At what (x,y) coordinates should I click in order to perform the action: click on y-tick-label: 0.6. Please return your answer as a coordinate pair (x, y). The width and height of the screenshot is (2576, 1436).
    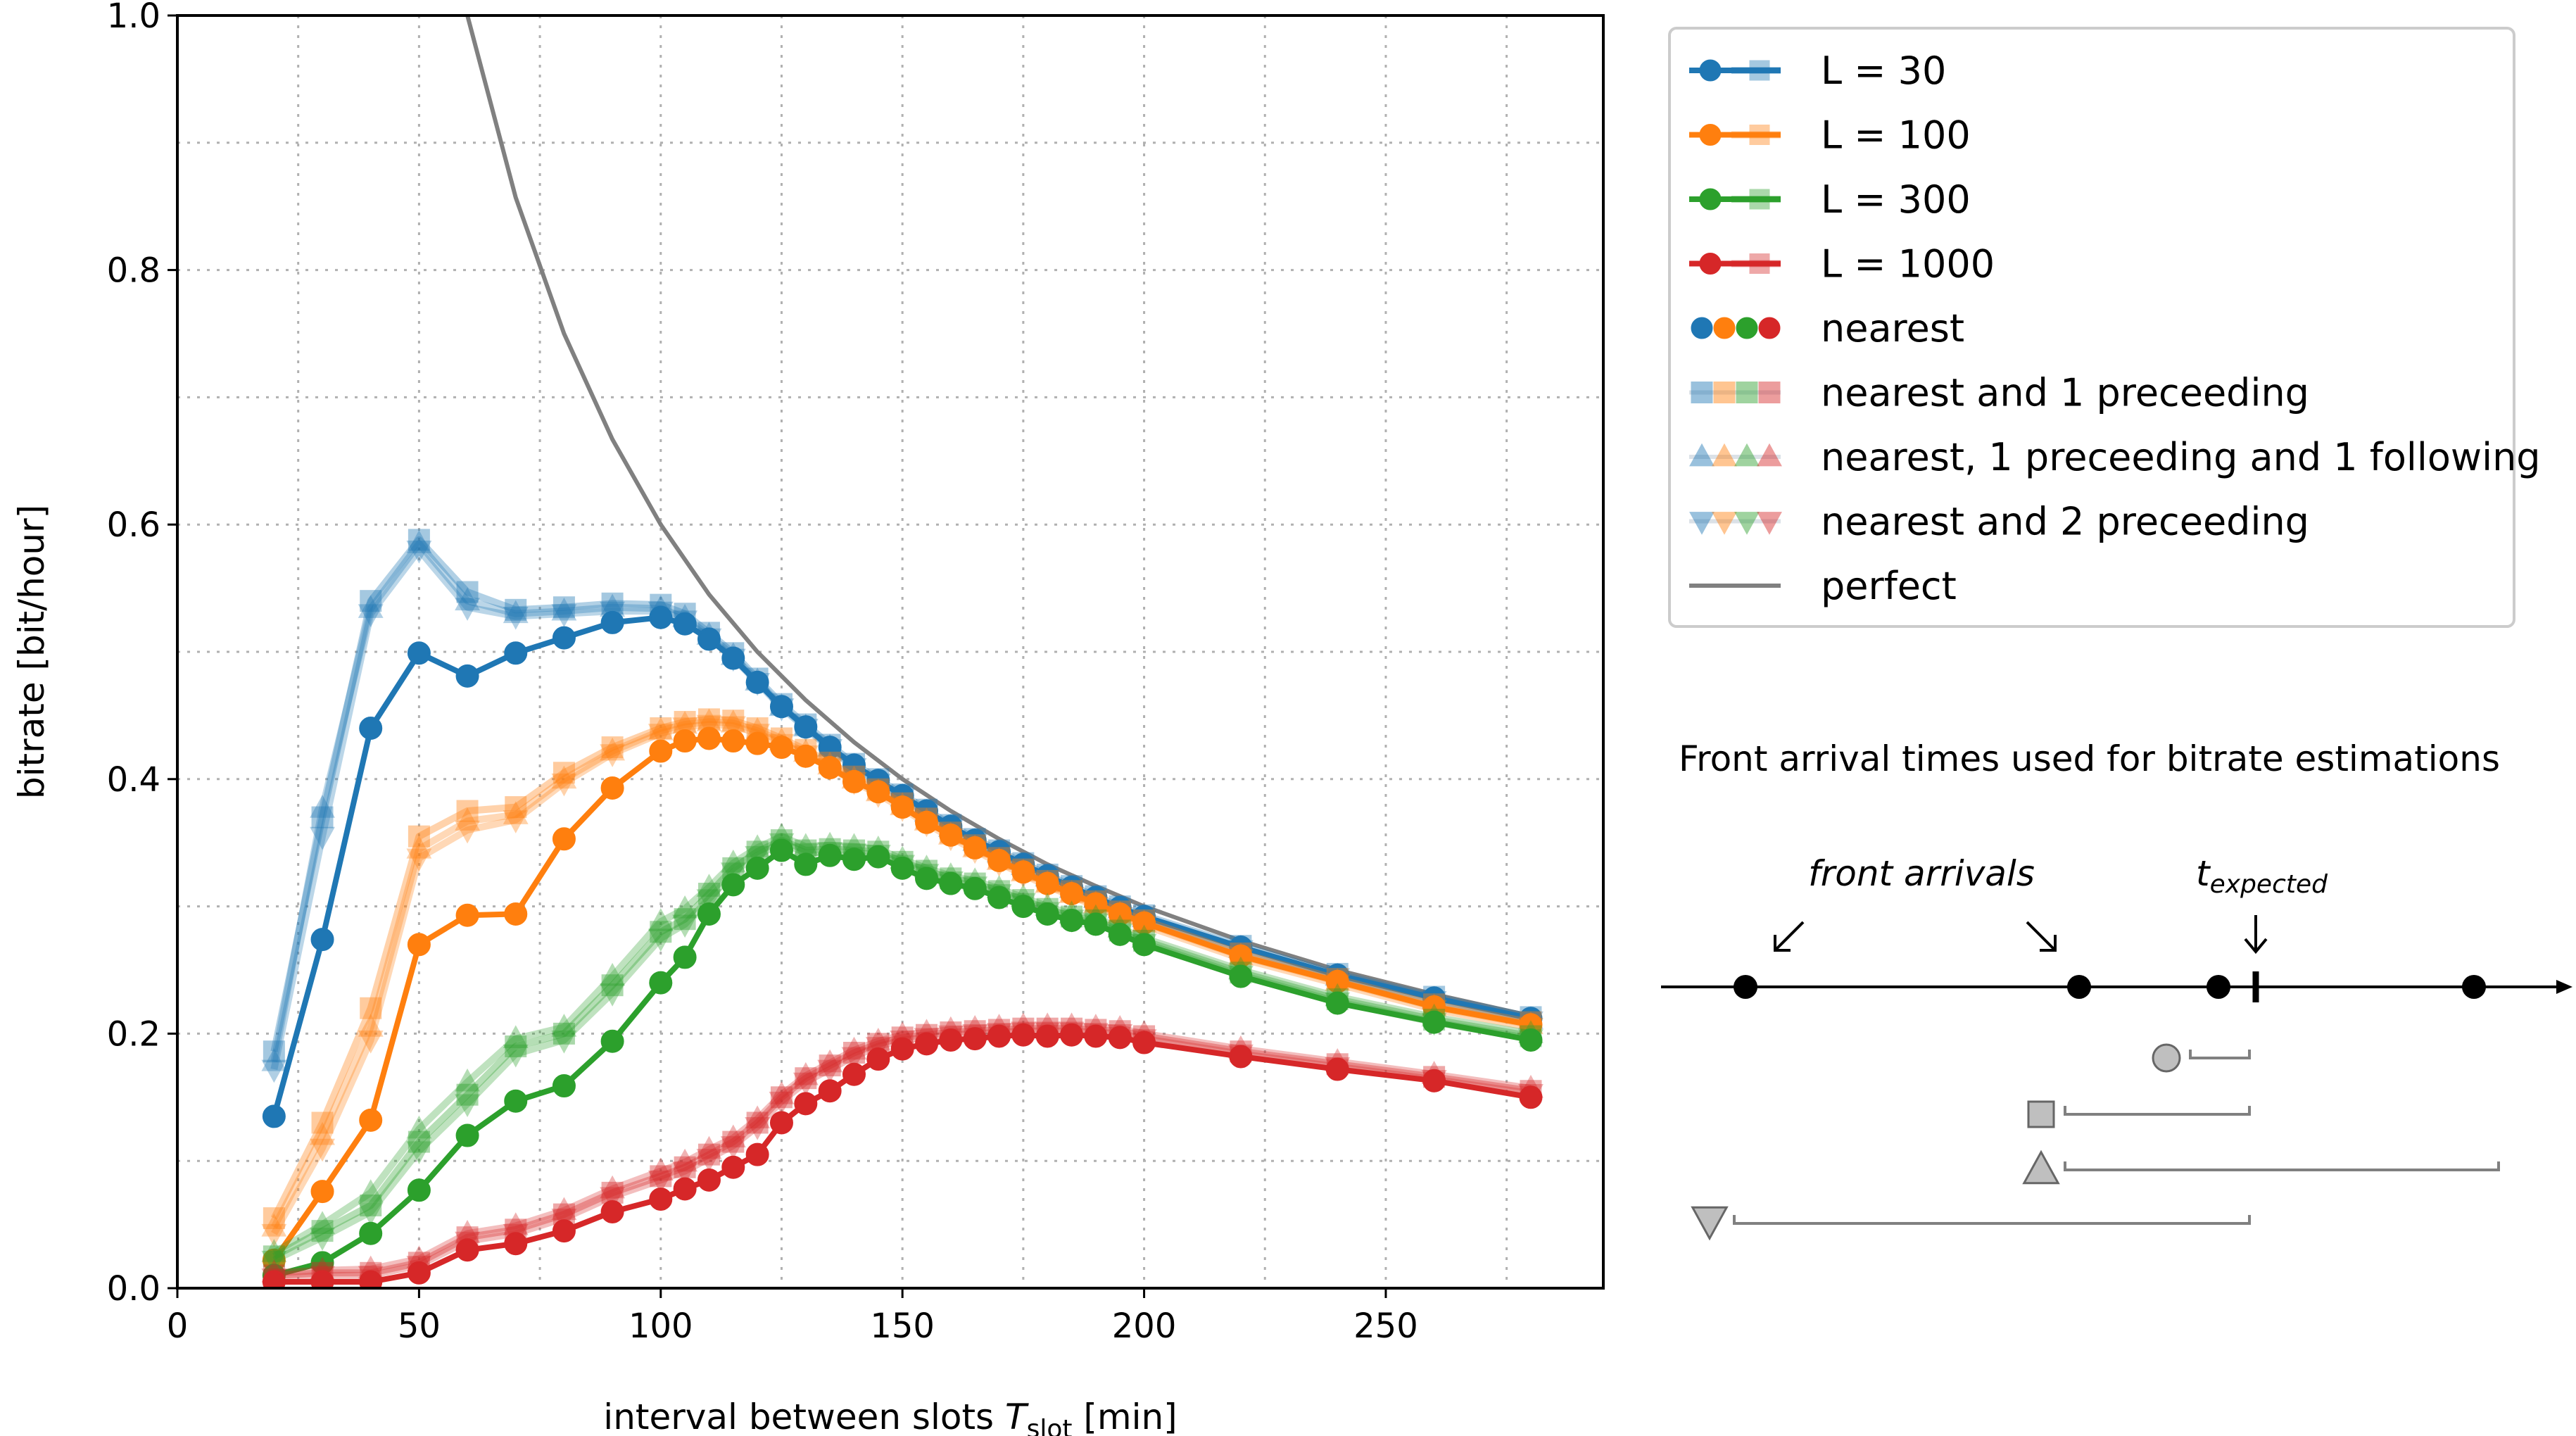
    Looking at the image, I should click on (133, 525).